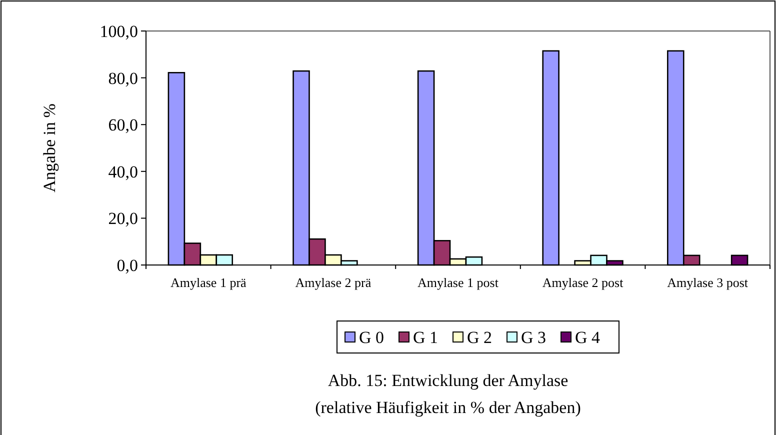 This screenshot has height=435, width=776. Describe the element at coordinates (127, 265) in the screenshot. I see `y-tick-label: 0,0` at that location.